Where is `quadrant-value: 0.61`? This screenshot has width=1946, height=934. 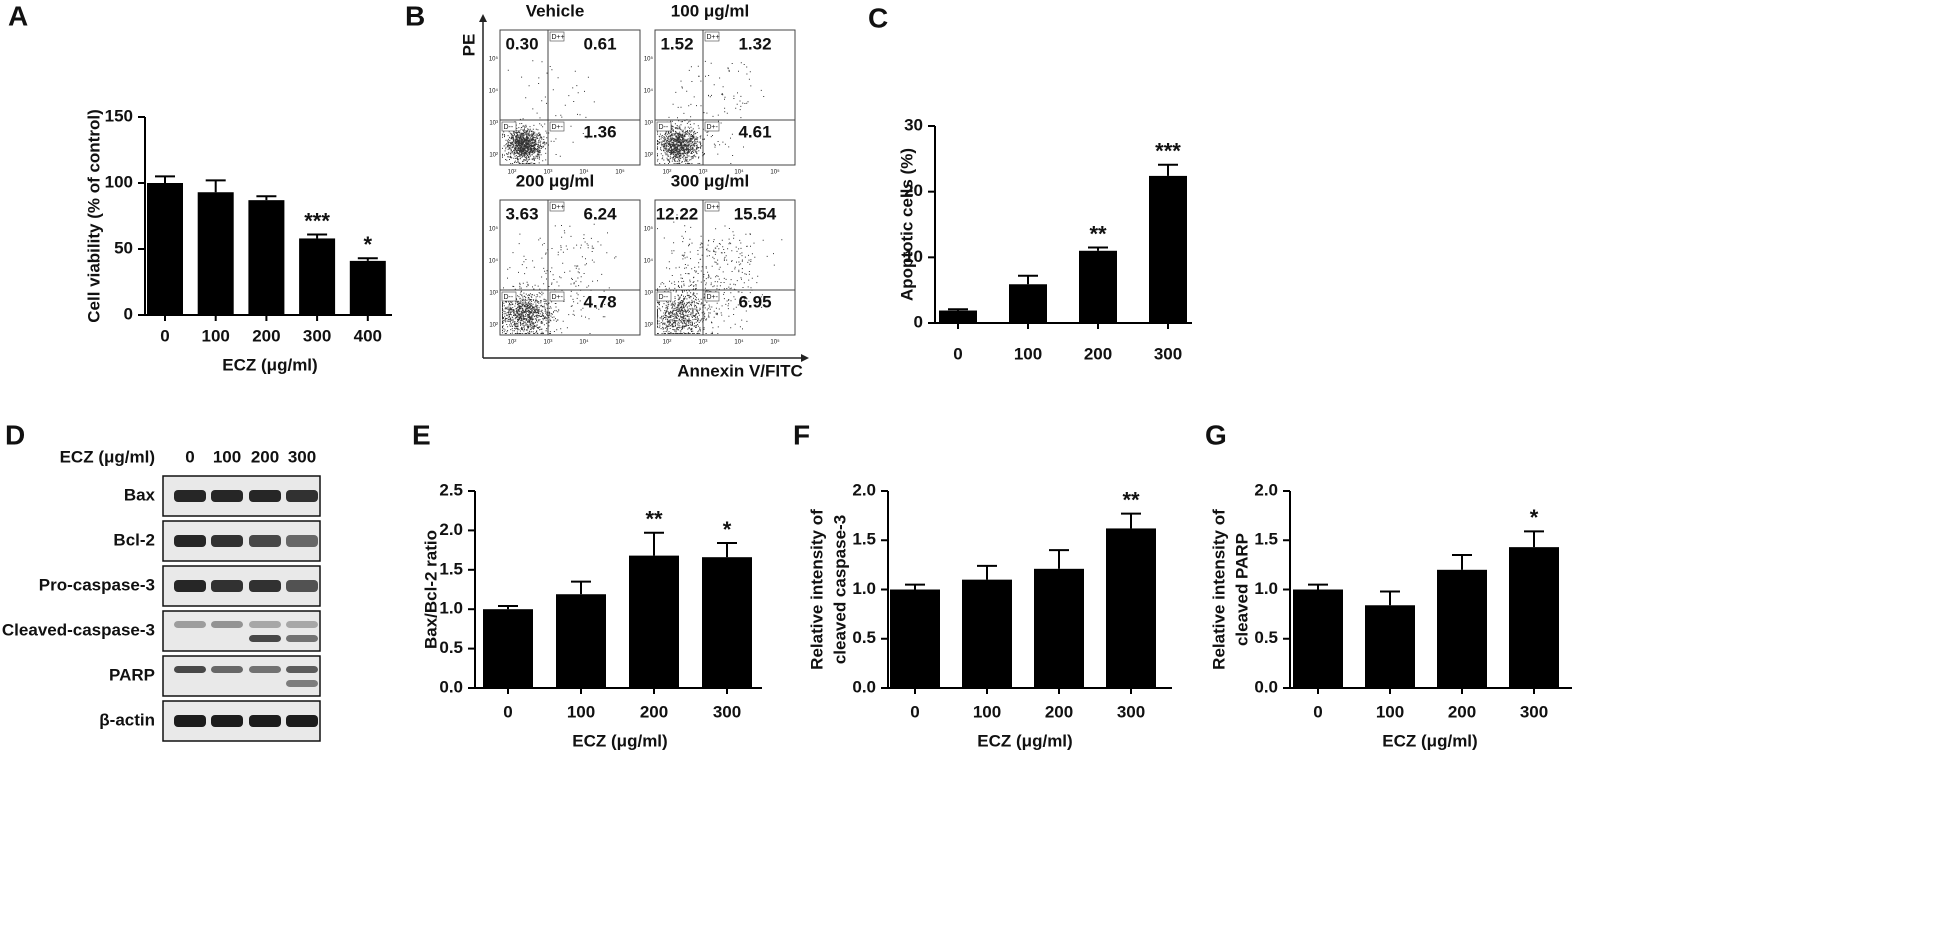
quadrant-value: 0.61 is located at coordinates (599, 43).